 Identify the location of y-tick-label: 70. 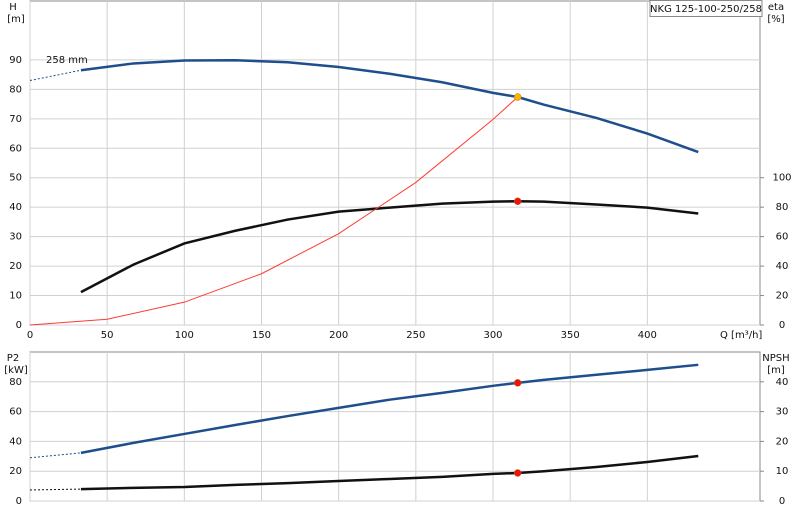
(15, 119).